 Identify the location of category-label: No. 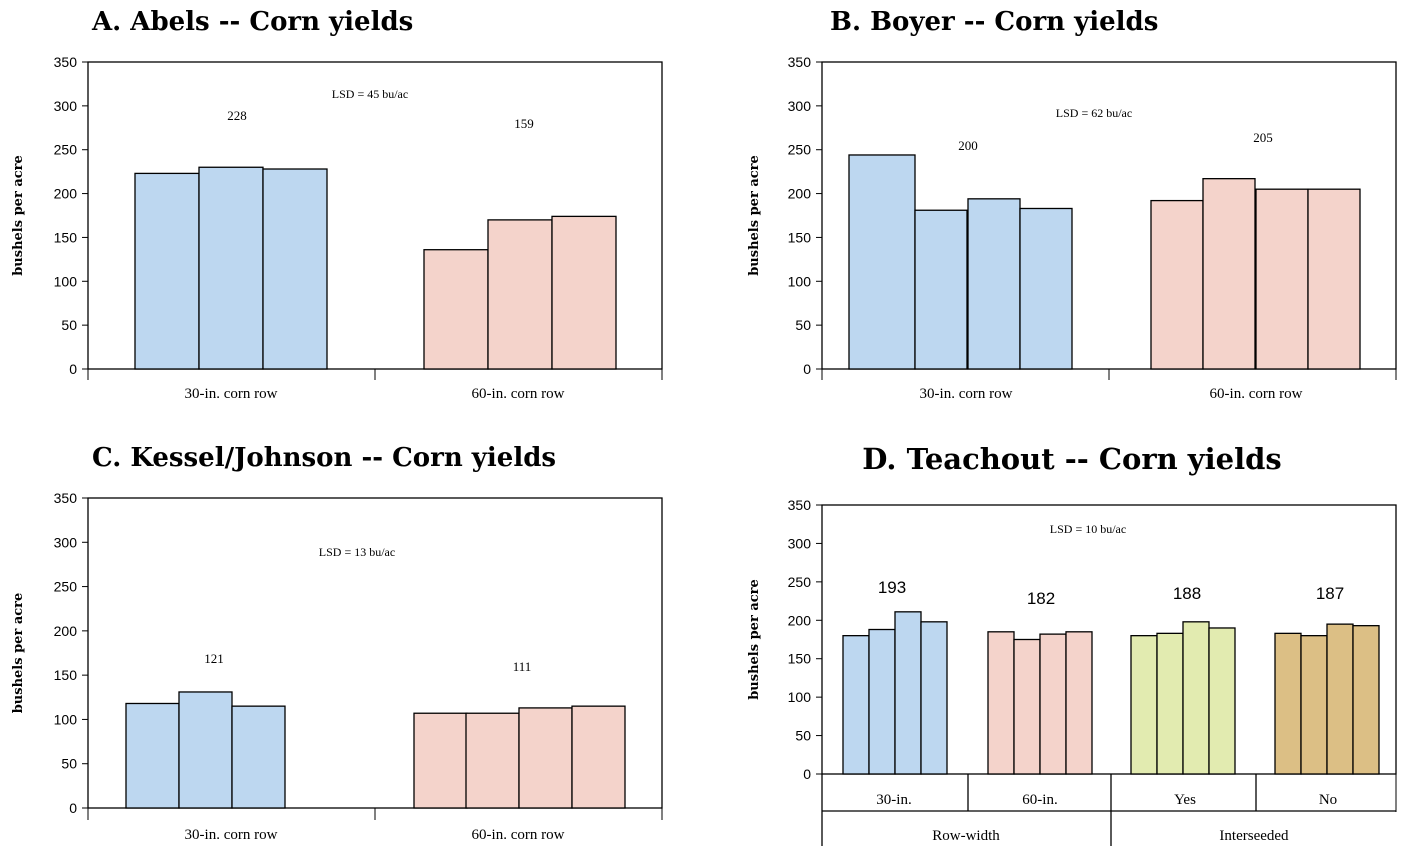
(1328, 800).